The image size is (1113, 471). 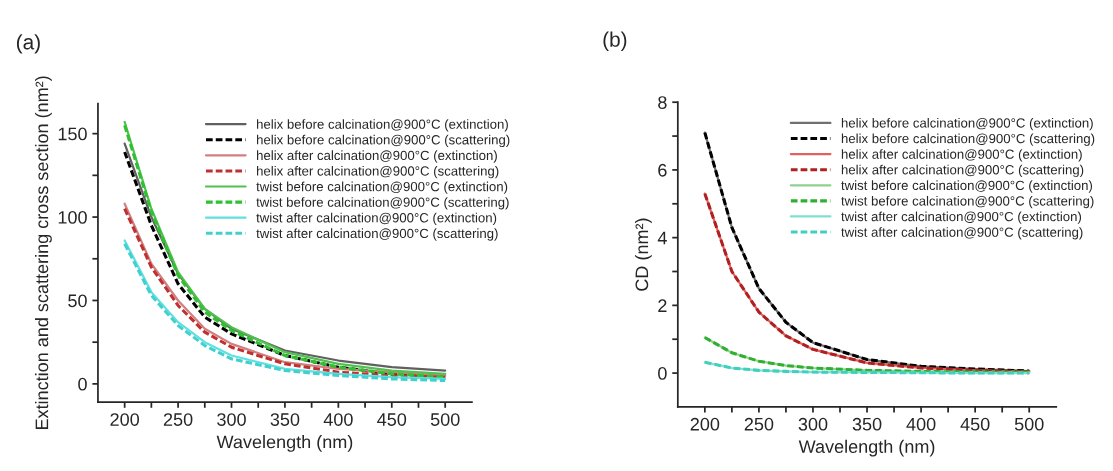 I want to click on y-tick-label: 100, so click(x=72, y=217).